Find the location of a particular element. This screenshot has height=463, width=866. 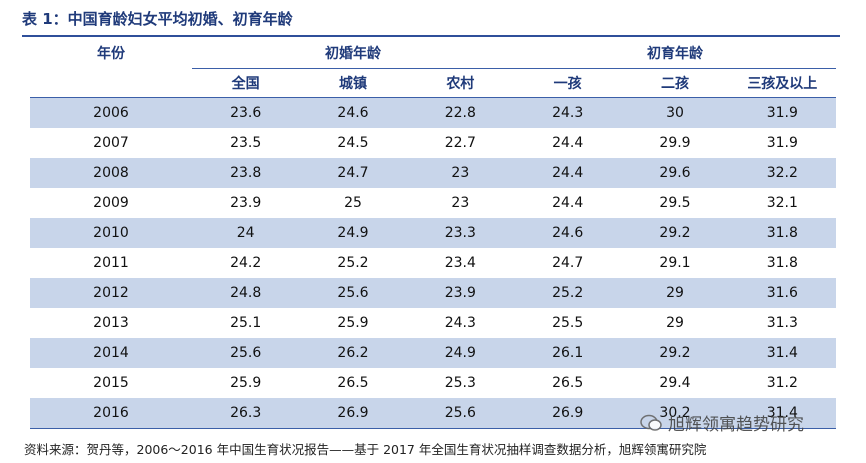

value-cell: 29.4 is located at coordinates (675, 383).